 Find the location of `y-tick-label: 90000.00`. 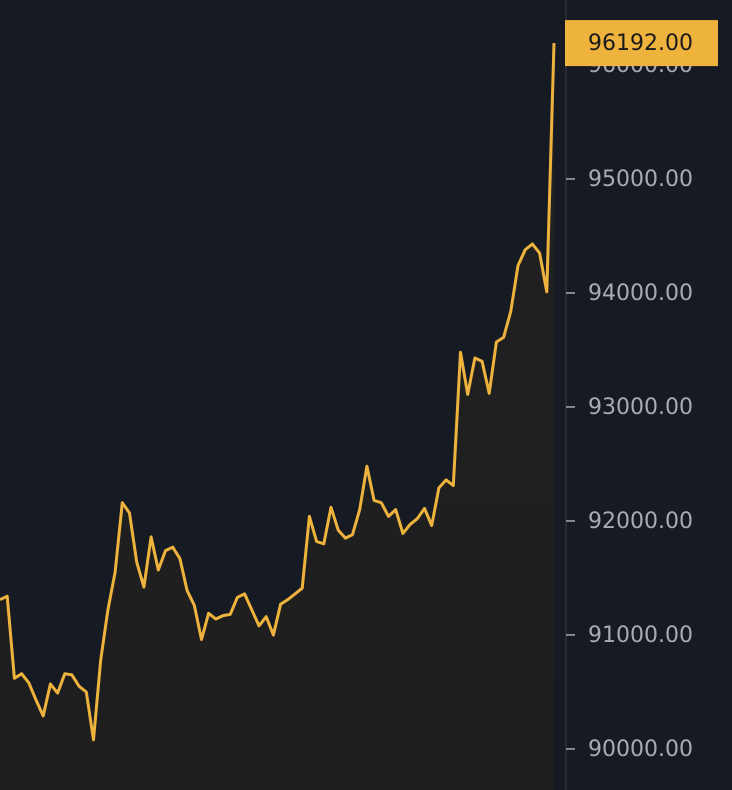

y-tick-label: 90000.00 is located at coordinates (640, 749).